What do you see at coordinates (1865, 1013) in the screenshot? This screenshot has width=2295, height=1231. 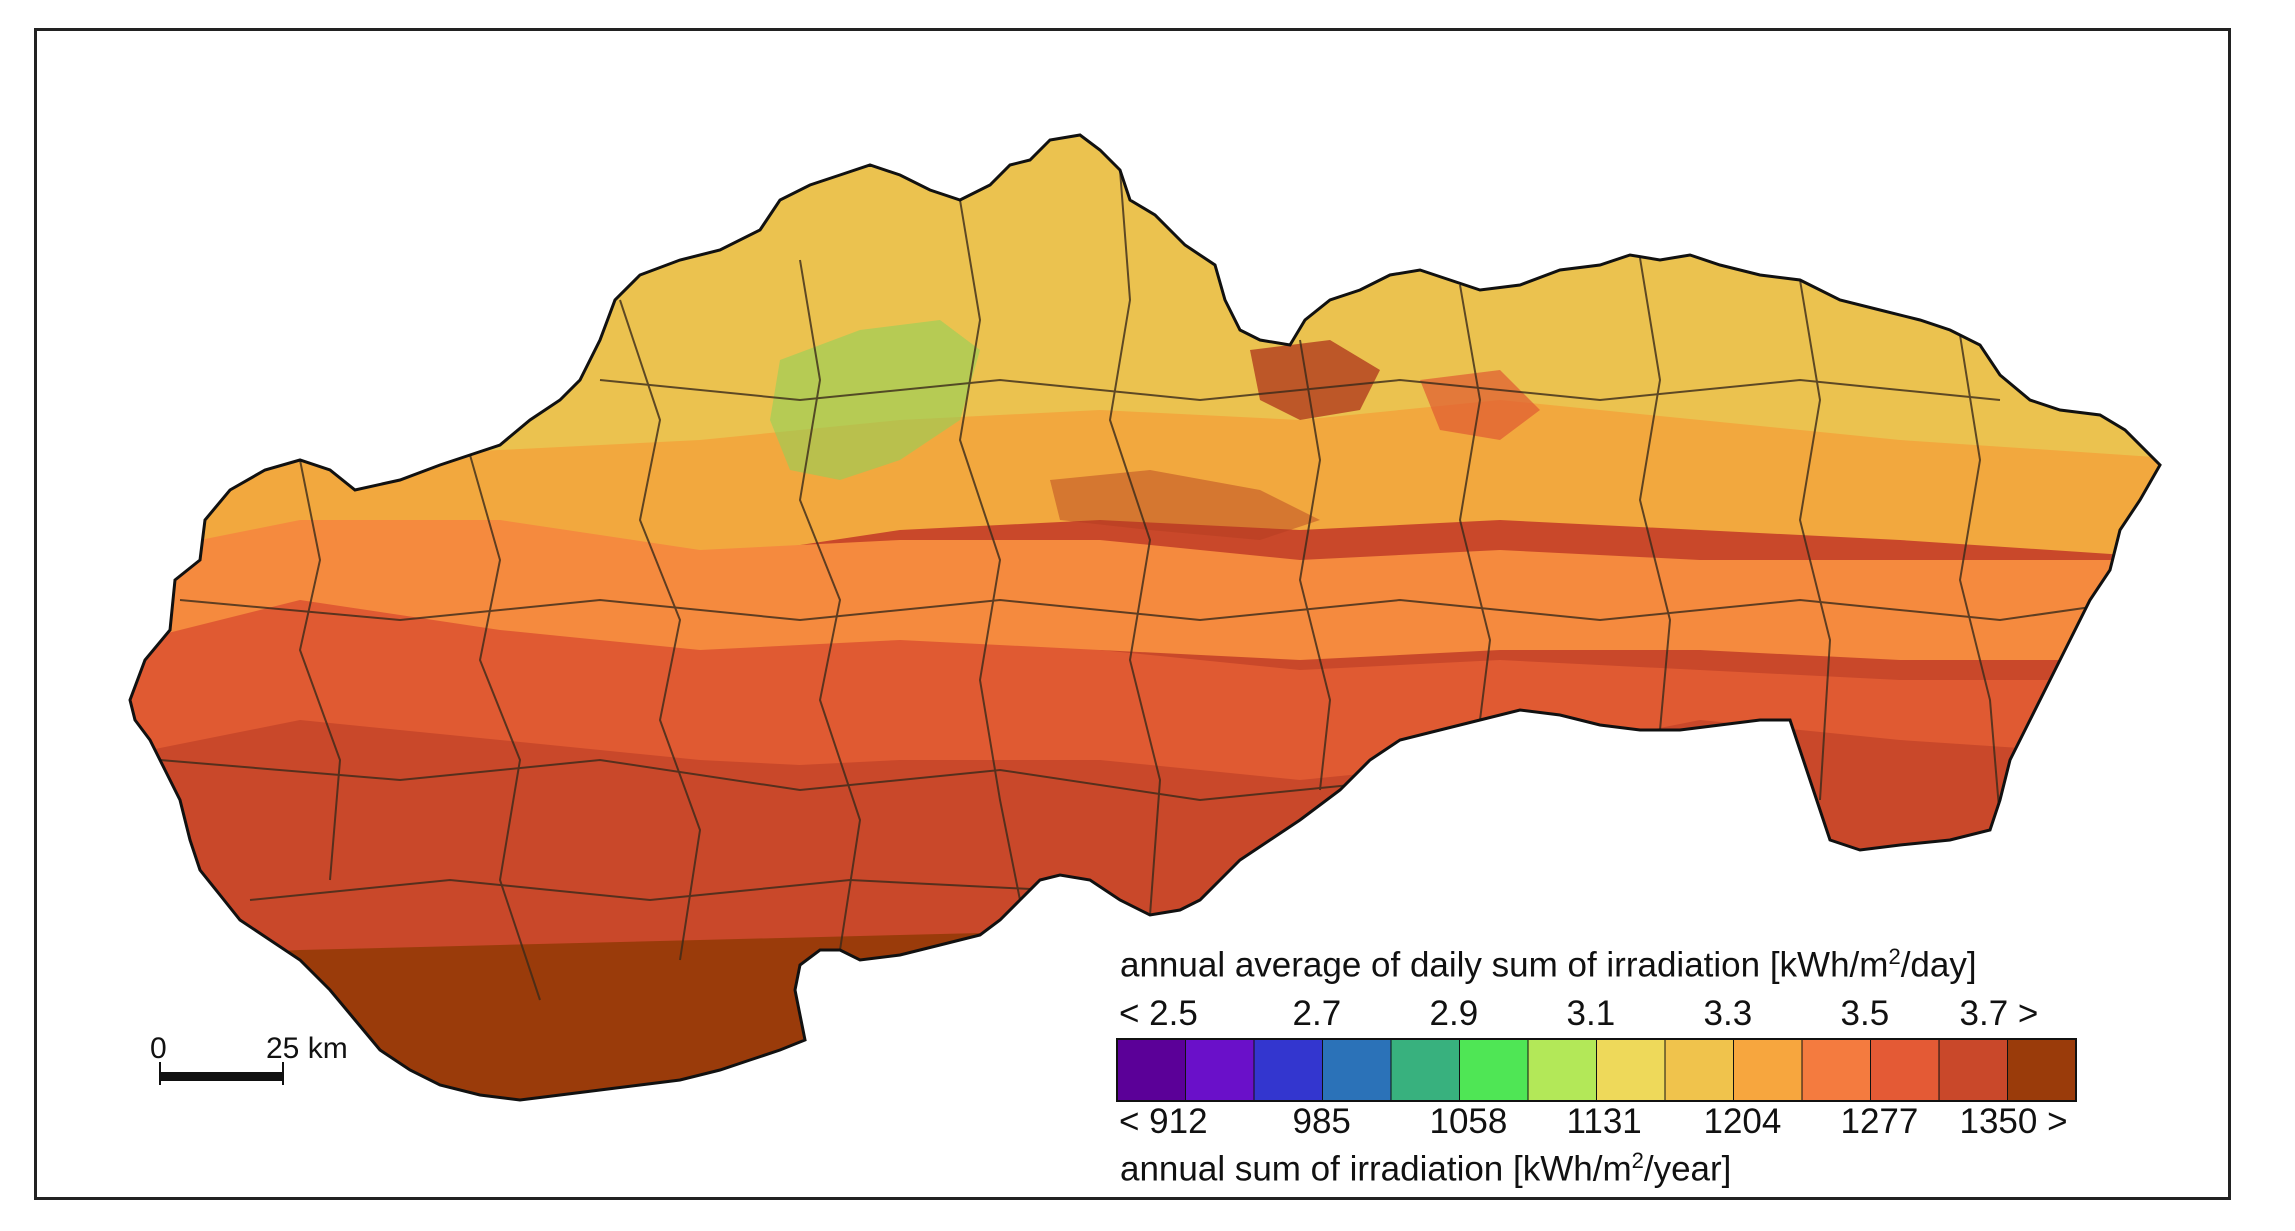 I see `top-tick-label: 3.5` at bounding box center [1865, 1013].